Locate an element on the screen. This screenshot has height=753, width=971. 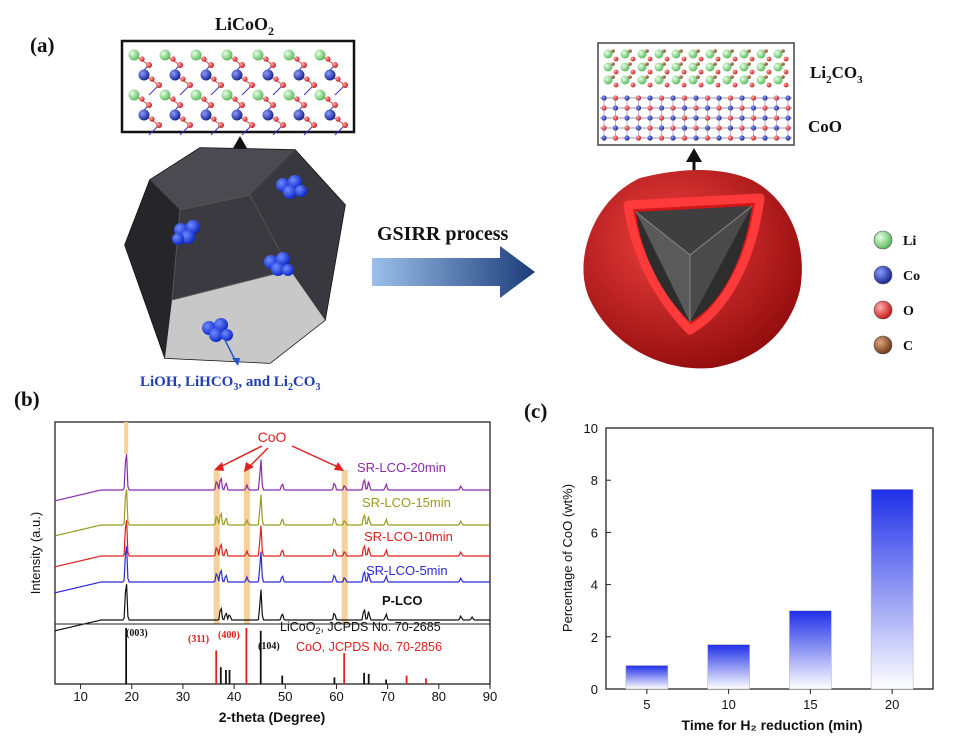
bar-y-tick-label-0: 0 is located at coordinates (594, 689).